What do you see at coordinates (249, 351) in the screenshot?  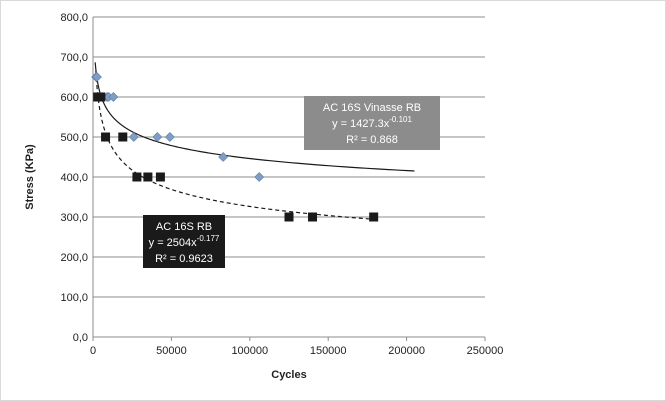 I see `x-tick-label: 100000` at bounding box center [249, 351].